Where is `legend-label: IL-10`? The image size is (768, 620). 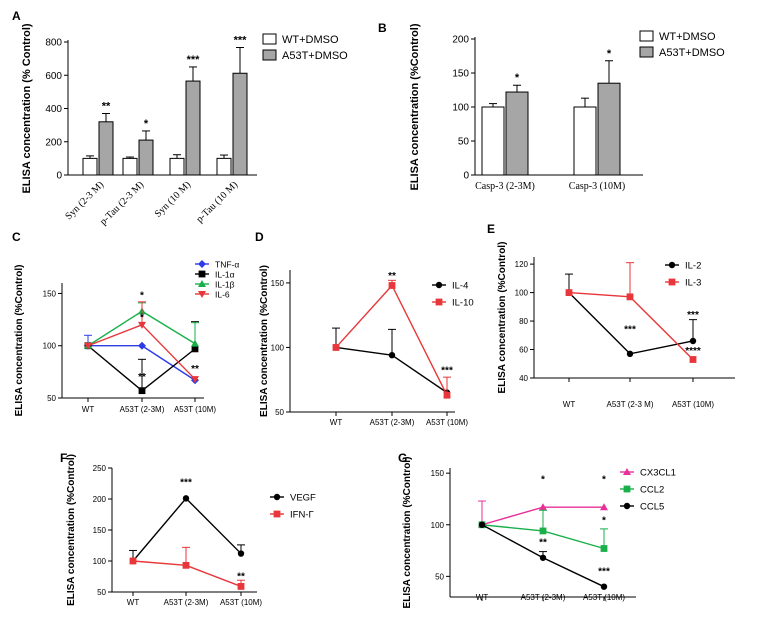
legend-label: IL-10 is located at coordinates (463, 303).